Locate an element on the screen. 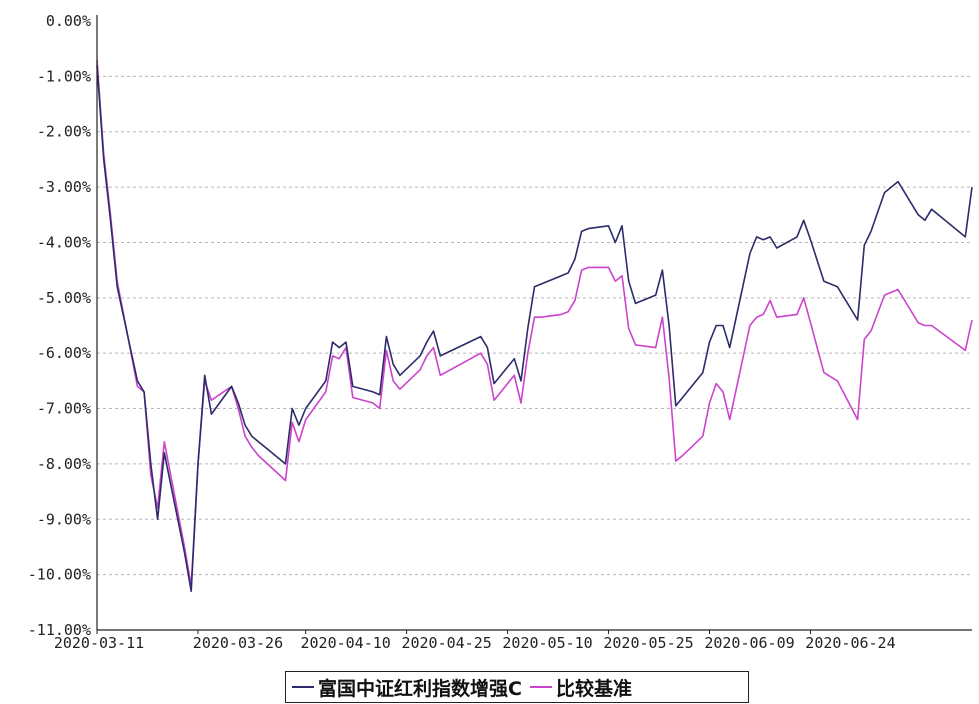 This screenshot has height=704, width=979. y-tick-label: -10.00% is located at coordinates (59, 575).